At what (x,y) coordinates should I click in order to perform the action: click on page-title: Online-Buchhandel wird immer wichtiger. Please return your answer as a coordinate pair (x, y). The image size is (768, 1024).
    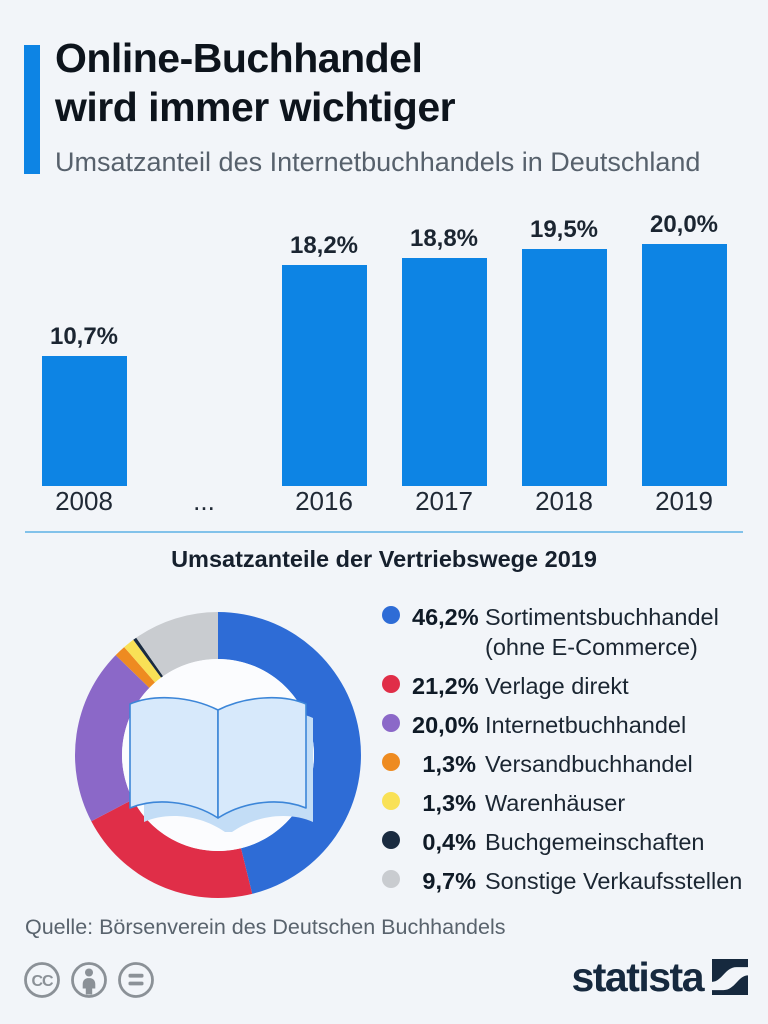
    Looking at the image, I should click on (255, 83).